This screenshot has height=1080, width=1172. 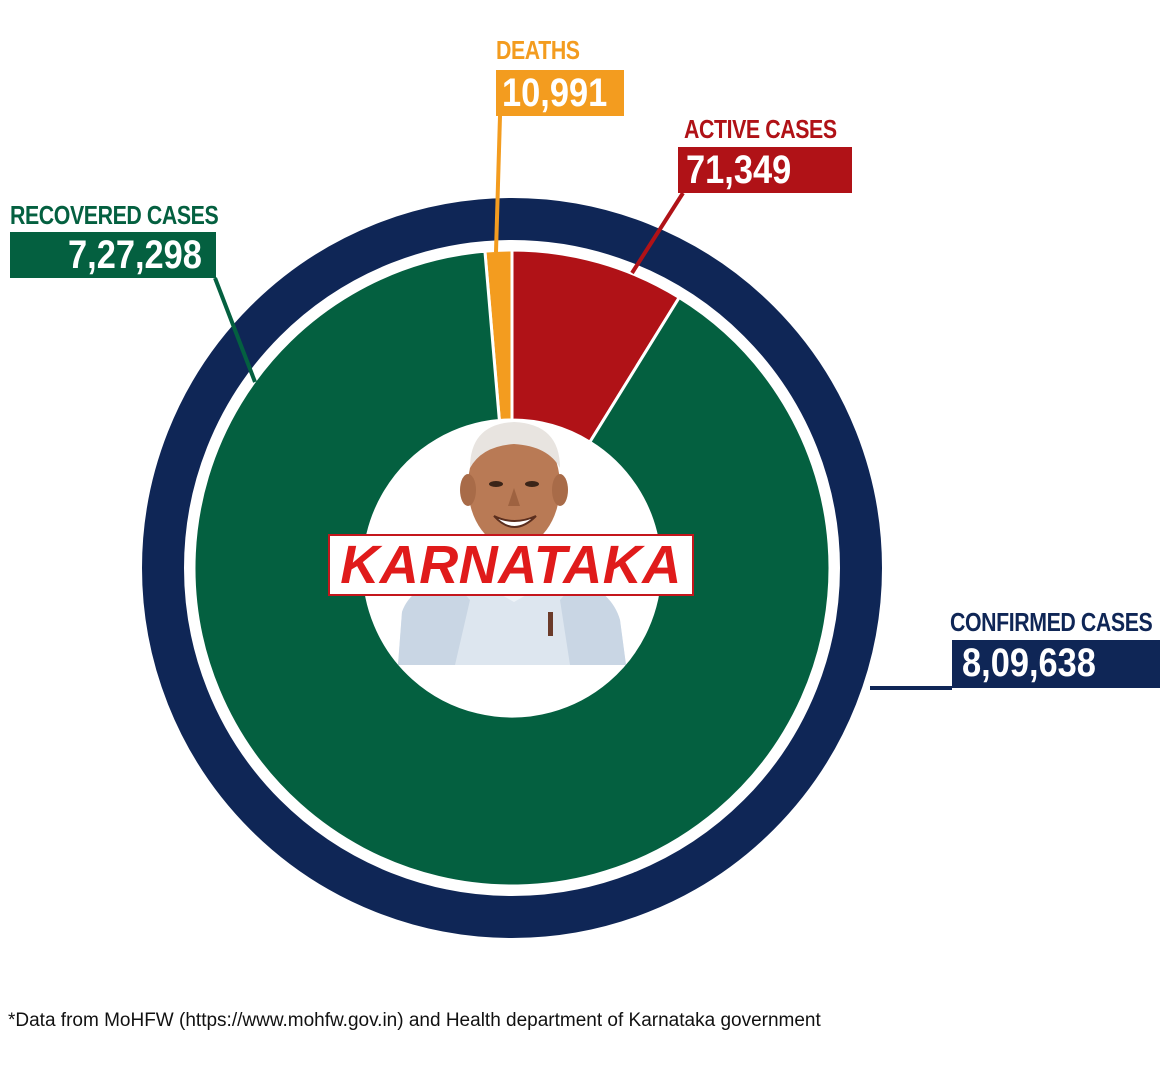 I want to click on deaths-leader, so click(x=498, y=184).